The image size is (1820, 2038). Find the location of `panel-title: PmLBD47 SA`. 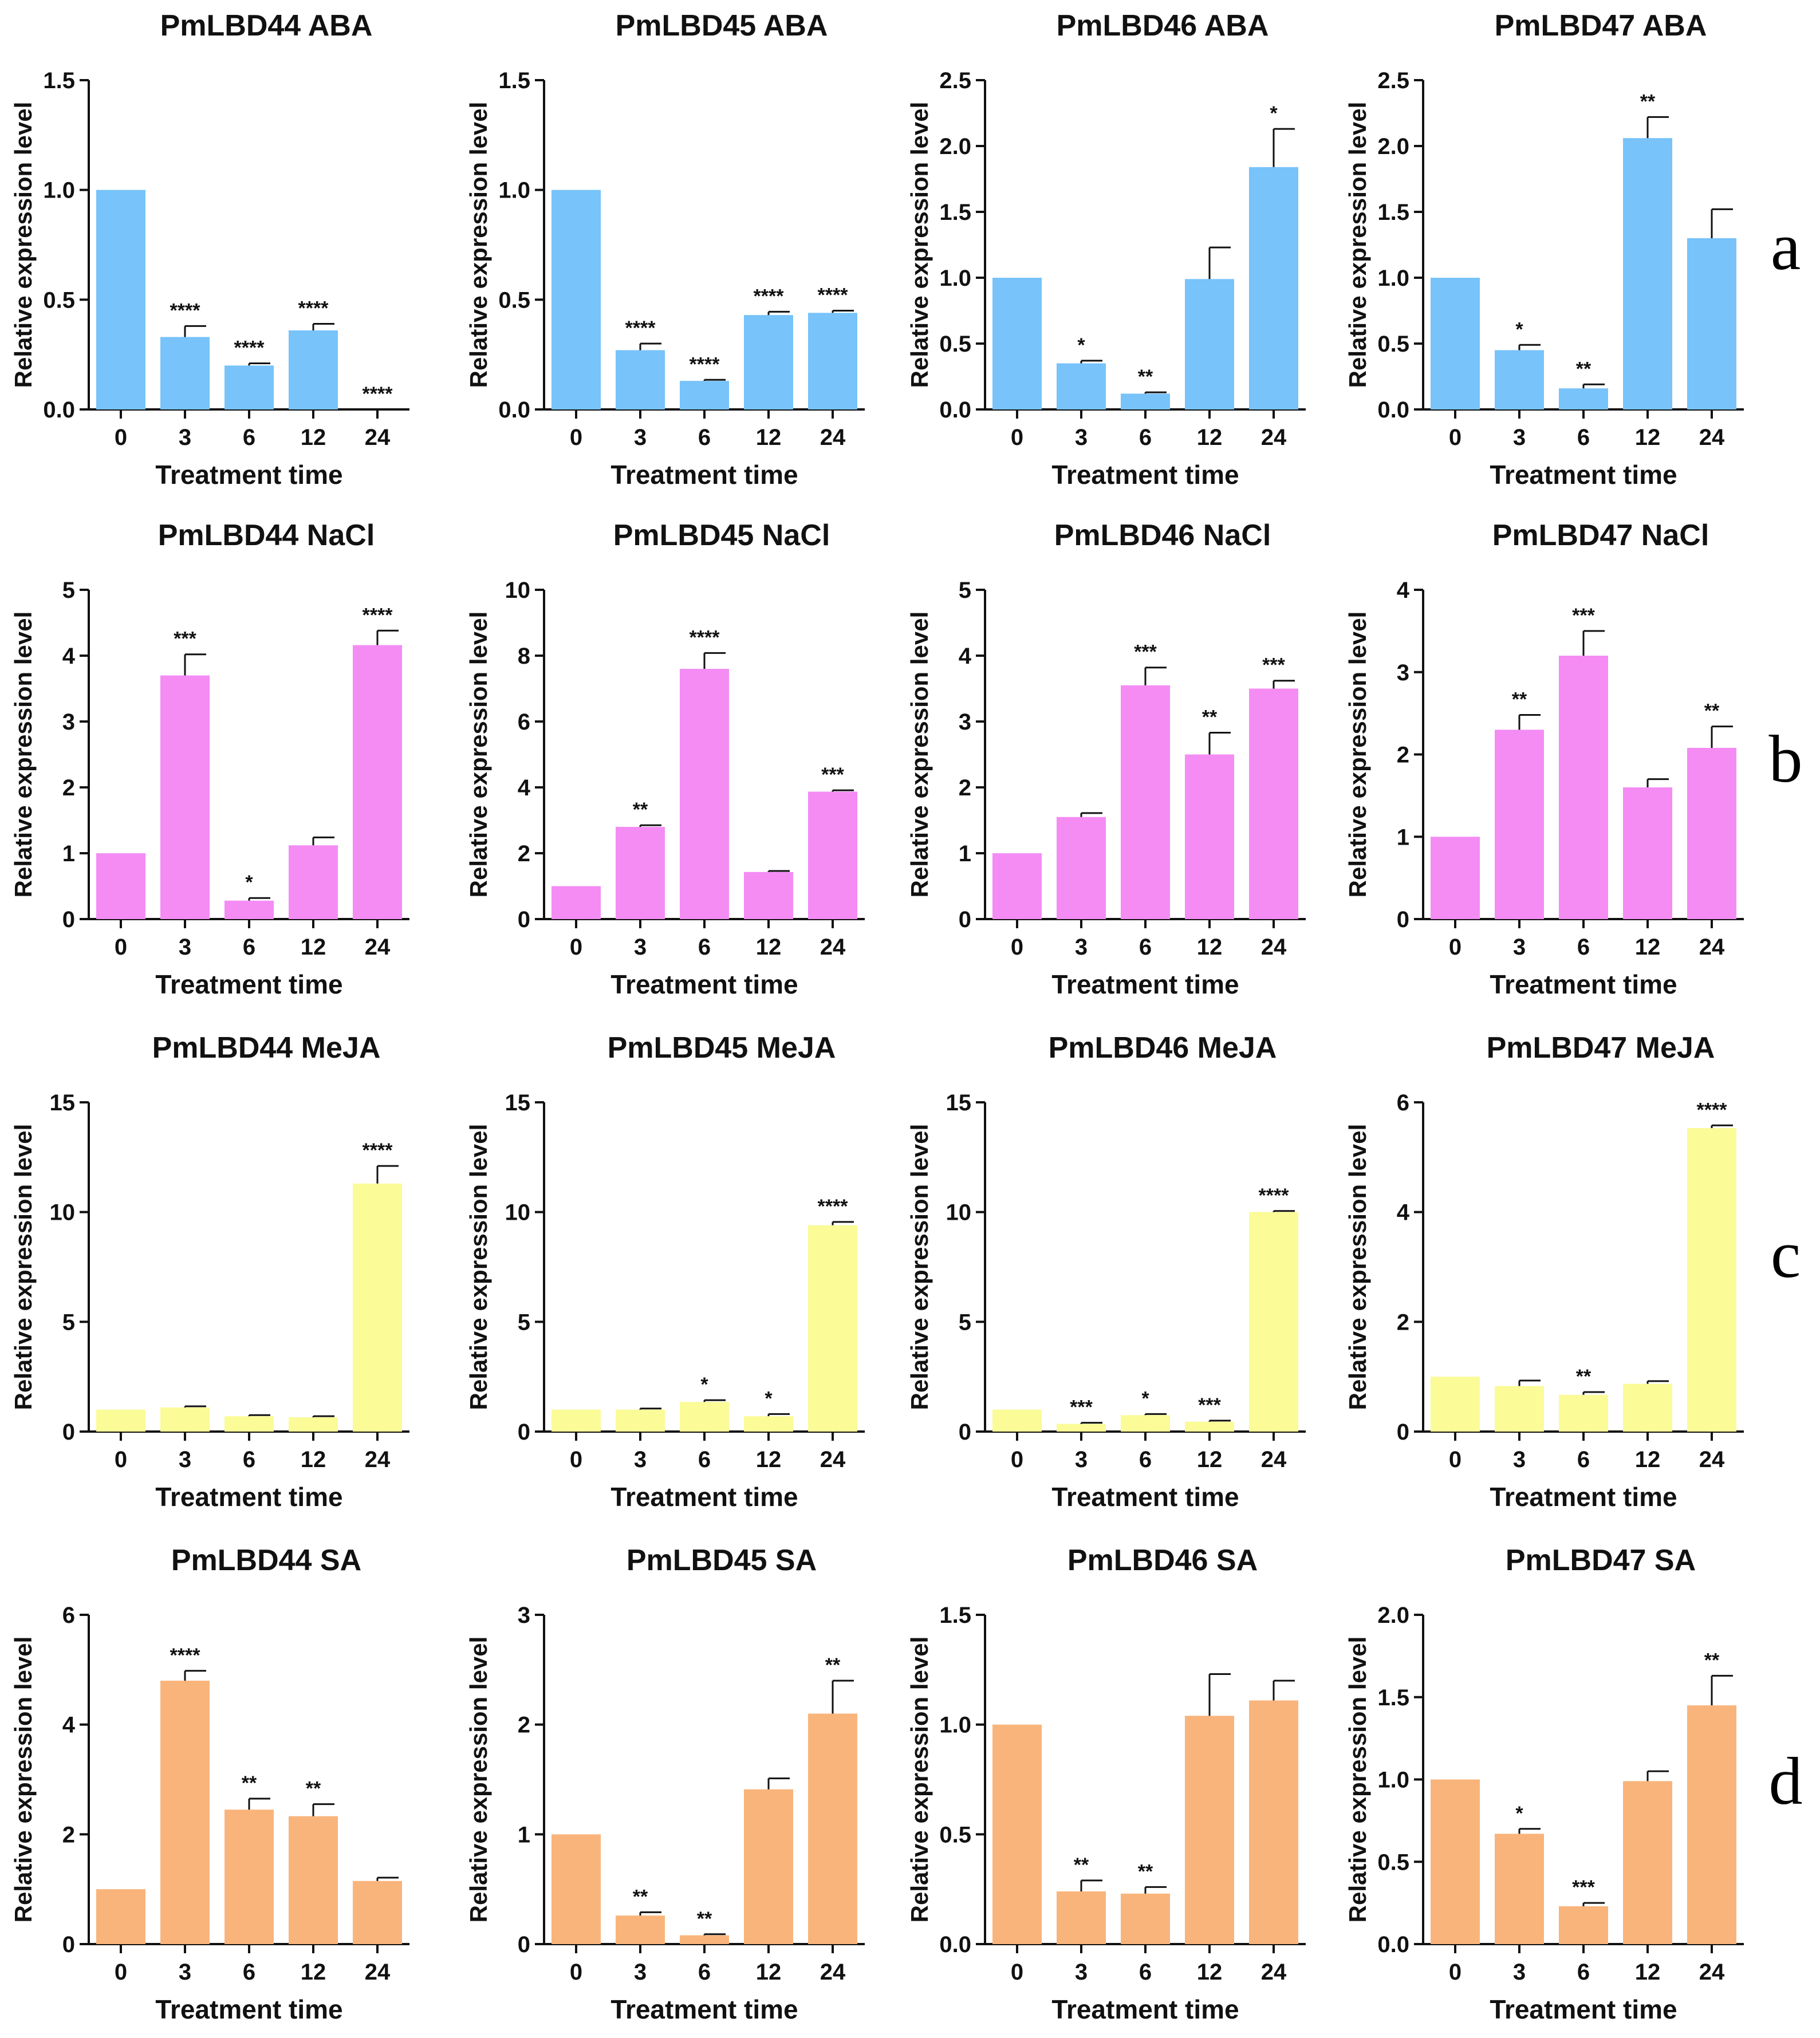

panel-title: PmLBD47 SA is located at coordinates (1601, 1560).